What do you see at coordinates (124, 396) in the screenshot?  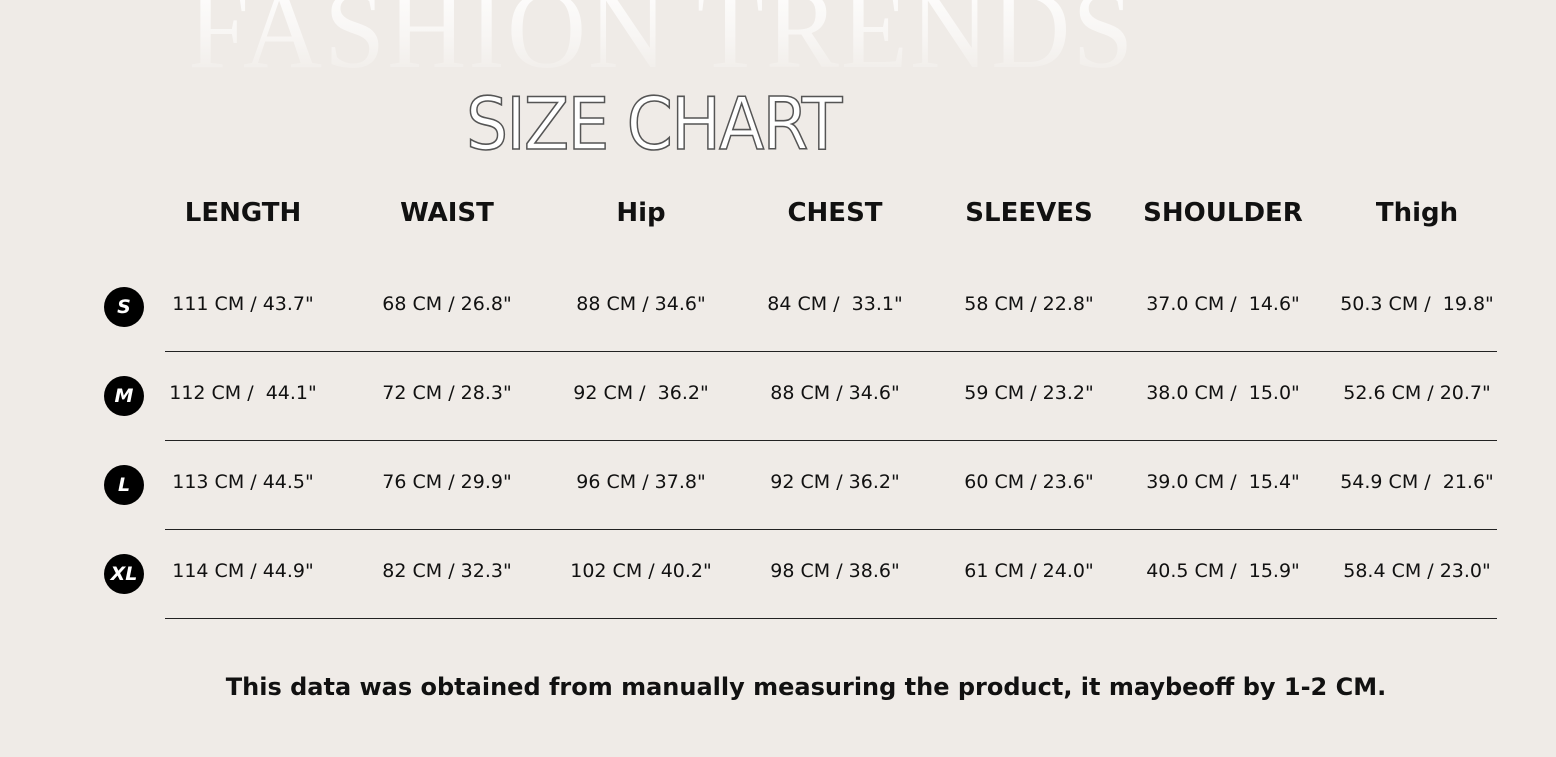 I see `size-badge: M` at bounding box center [124, 396].